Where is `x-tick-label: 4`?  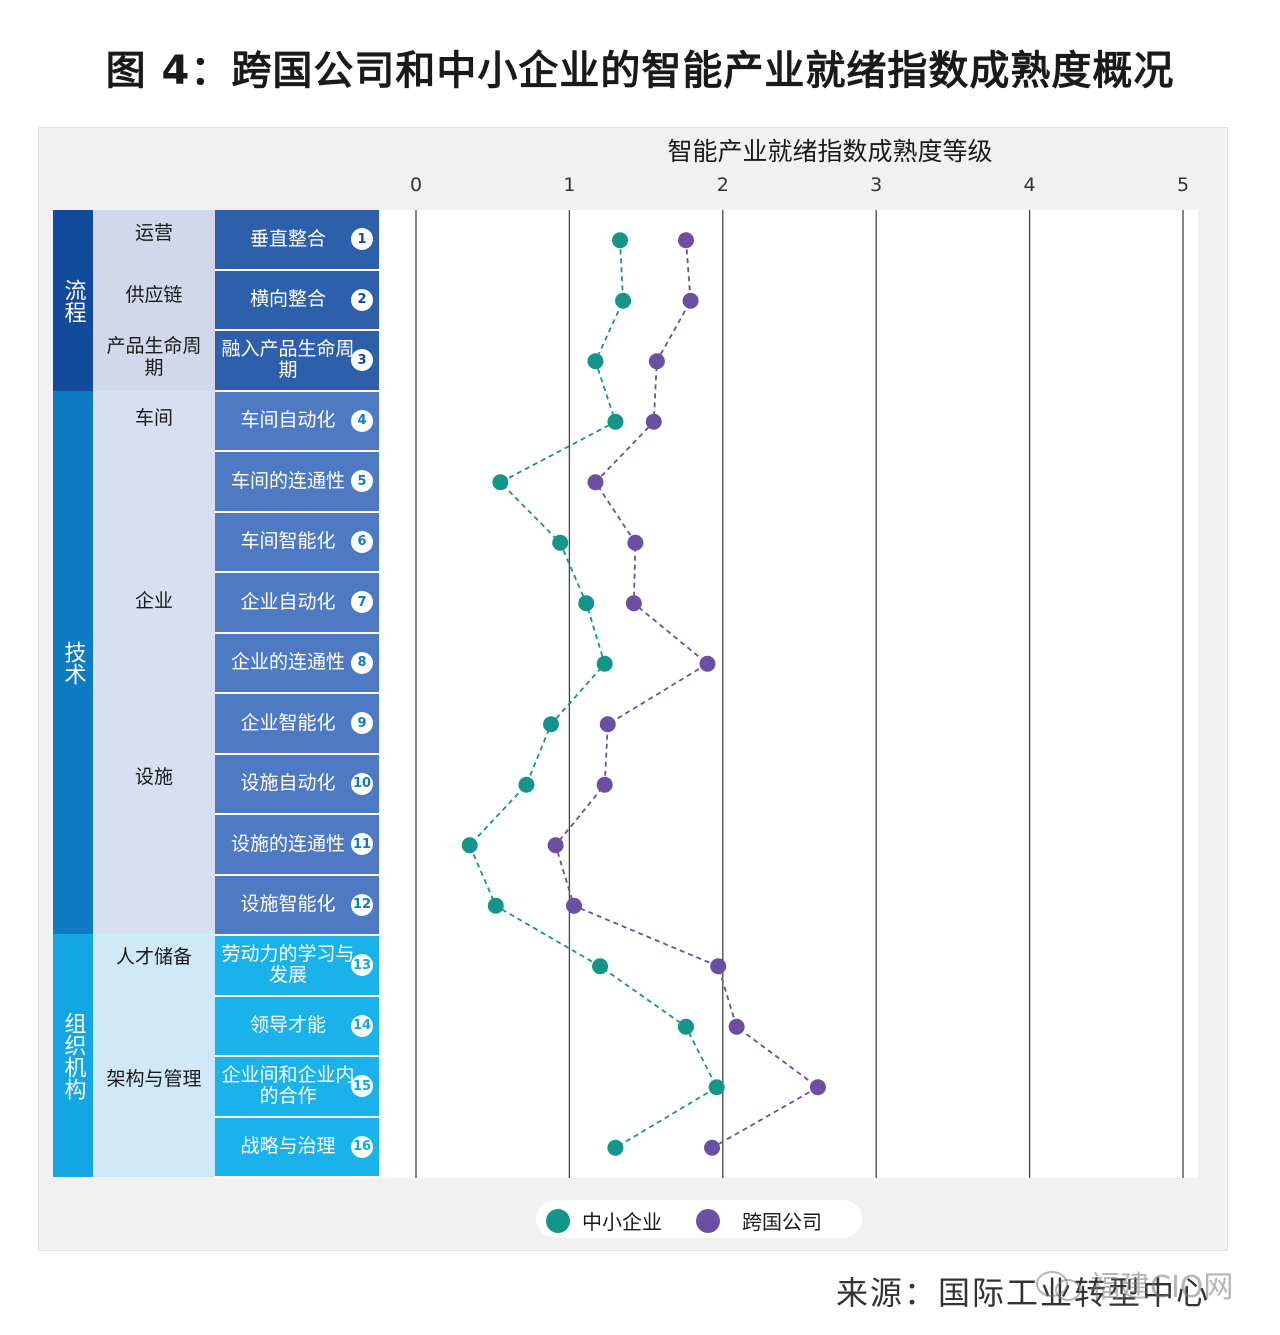
x-tick-label: 4 is located at coordinates (1029, 185).